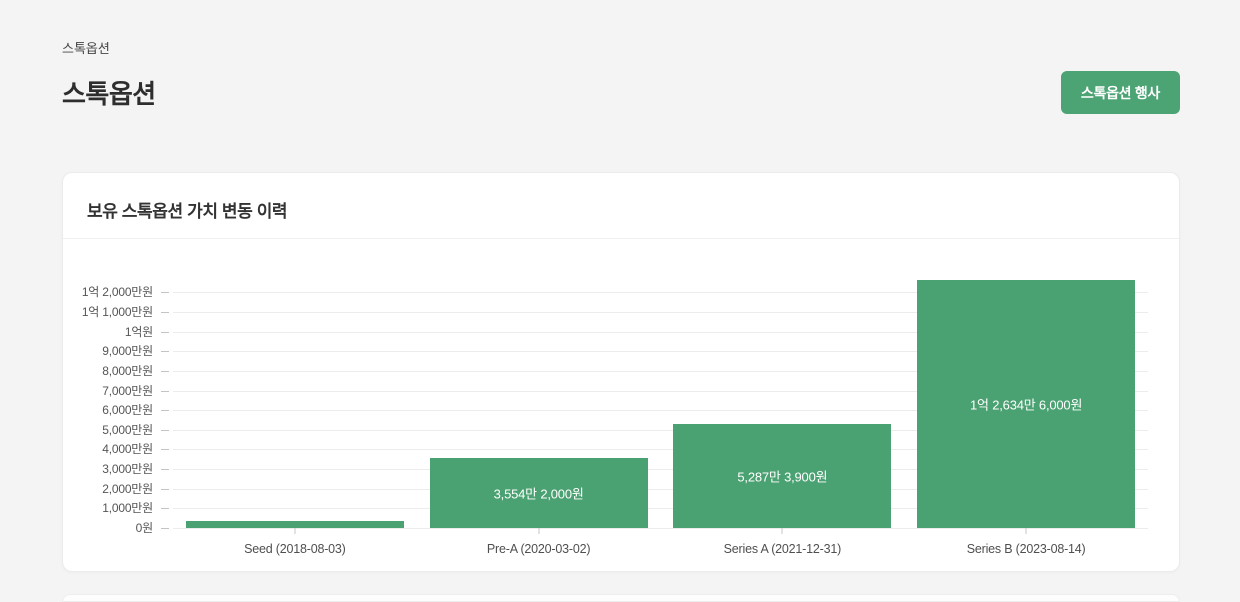 This screenshot has width=1240, height=602. Describe the element at coordinates (1120, 92) in the screenshot. I see `exercise-stock-option-button: 스톡옵션 행사` at that location.